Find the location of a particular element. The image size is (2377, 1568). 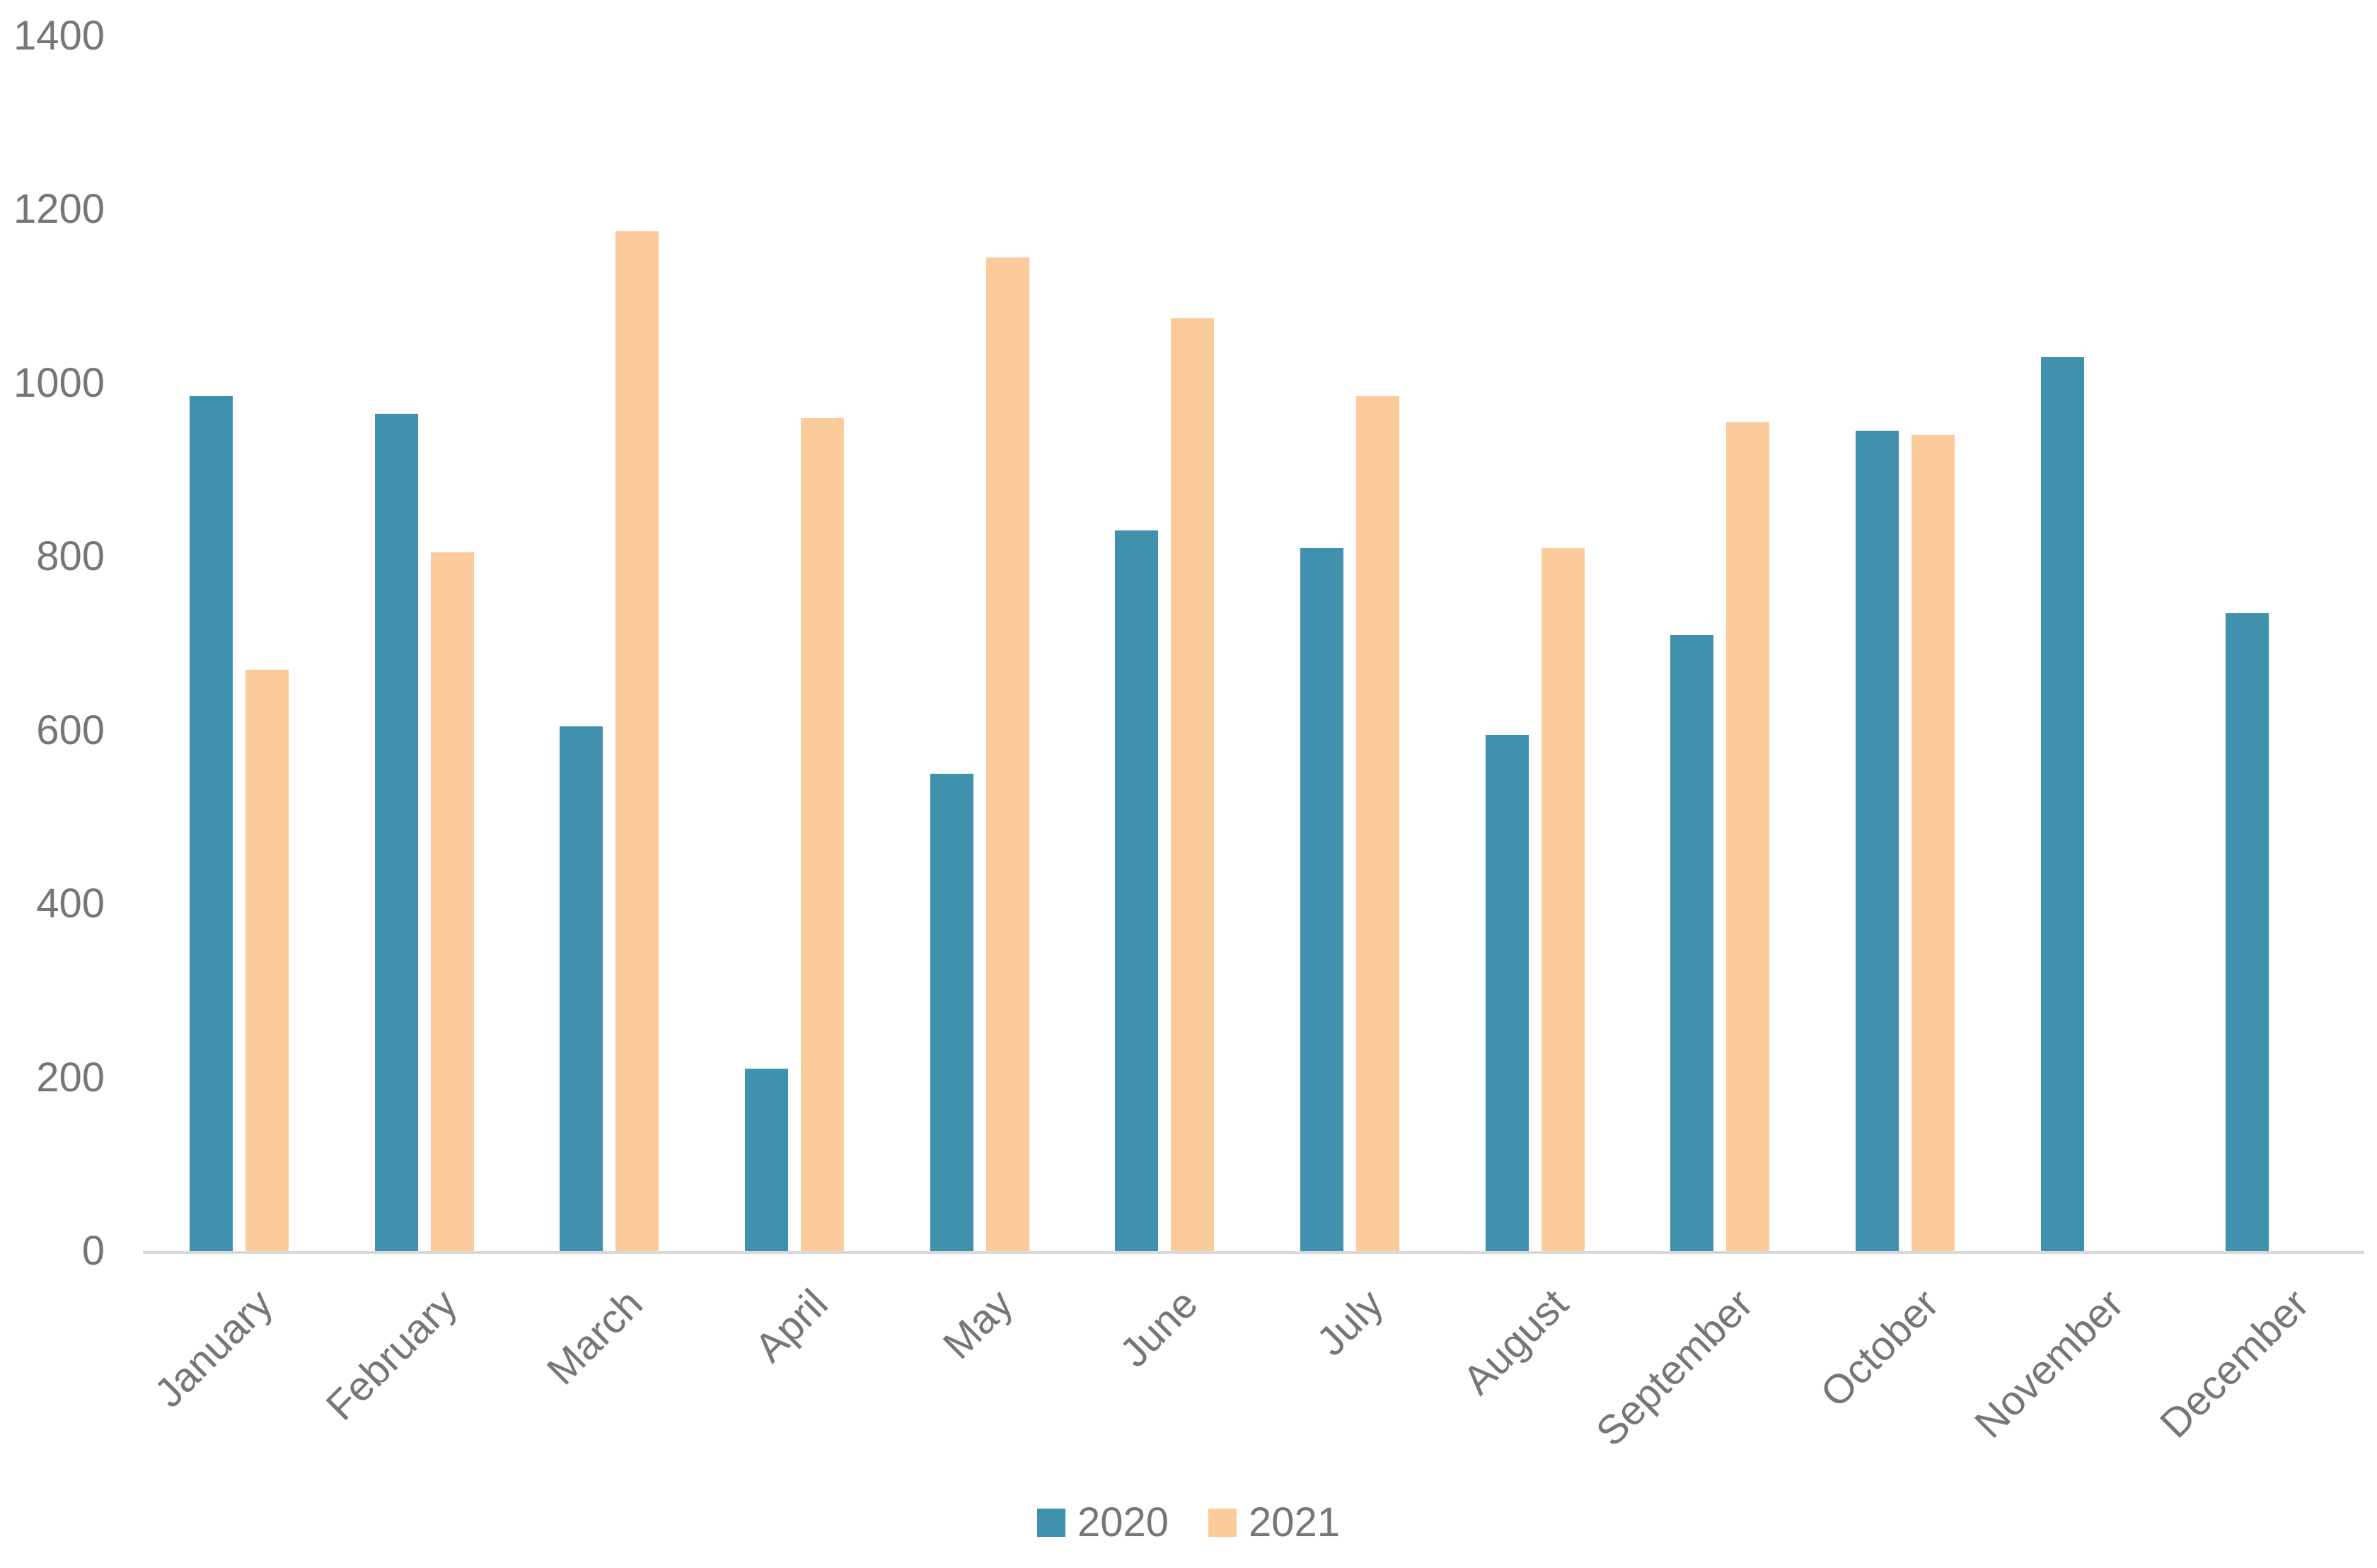

x-axis-label-june: June is located at coordinates (1159, 1328).